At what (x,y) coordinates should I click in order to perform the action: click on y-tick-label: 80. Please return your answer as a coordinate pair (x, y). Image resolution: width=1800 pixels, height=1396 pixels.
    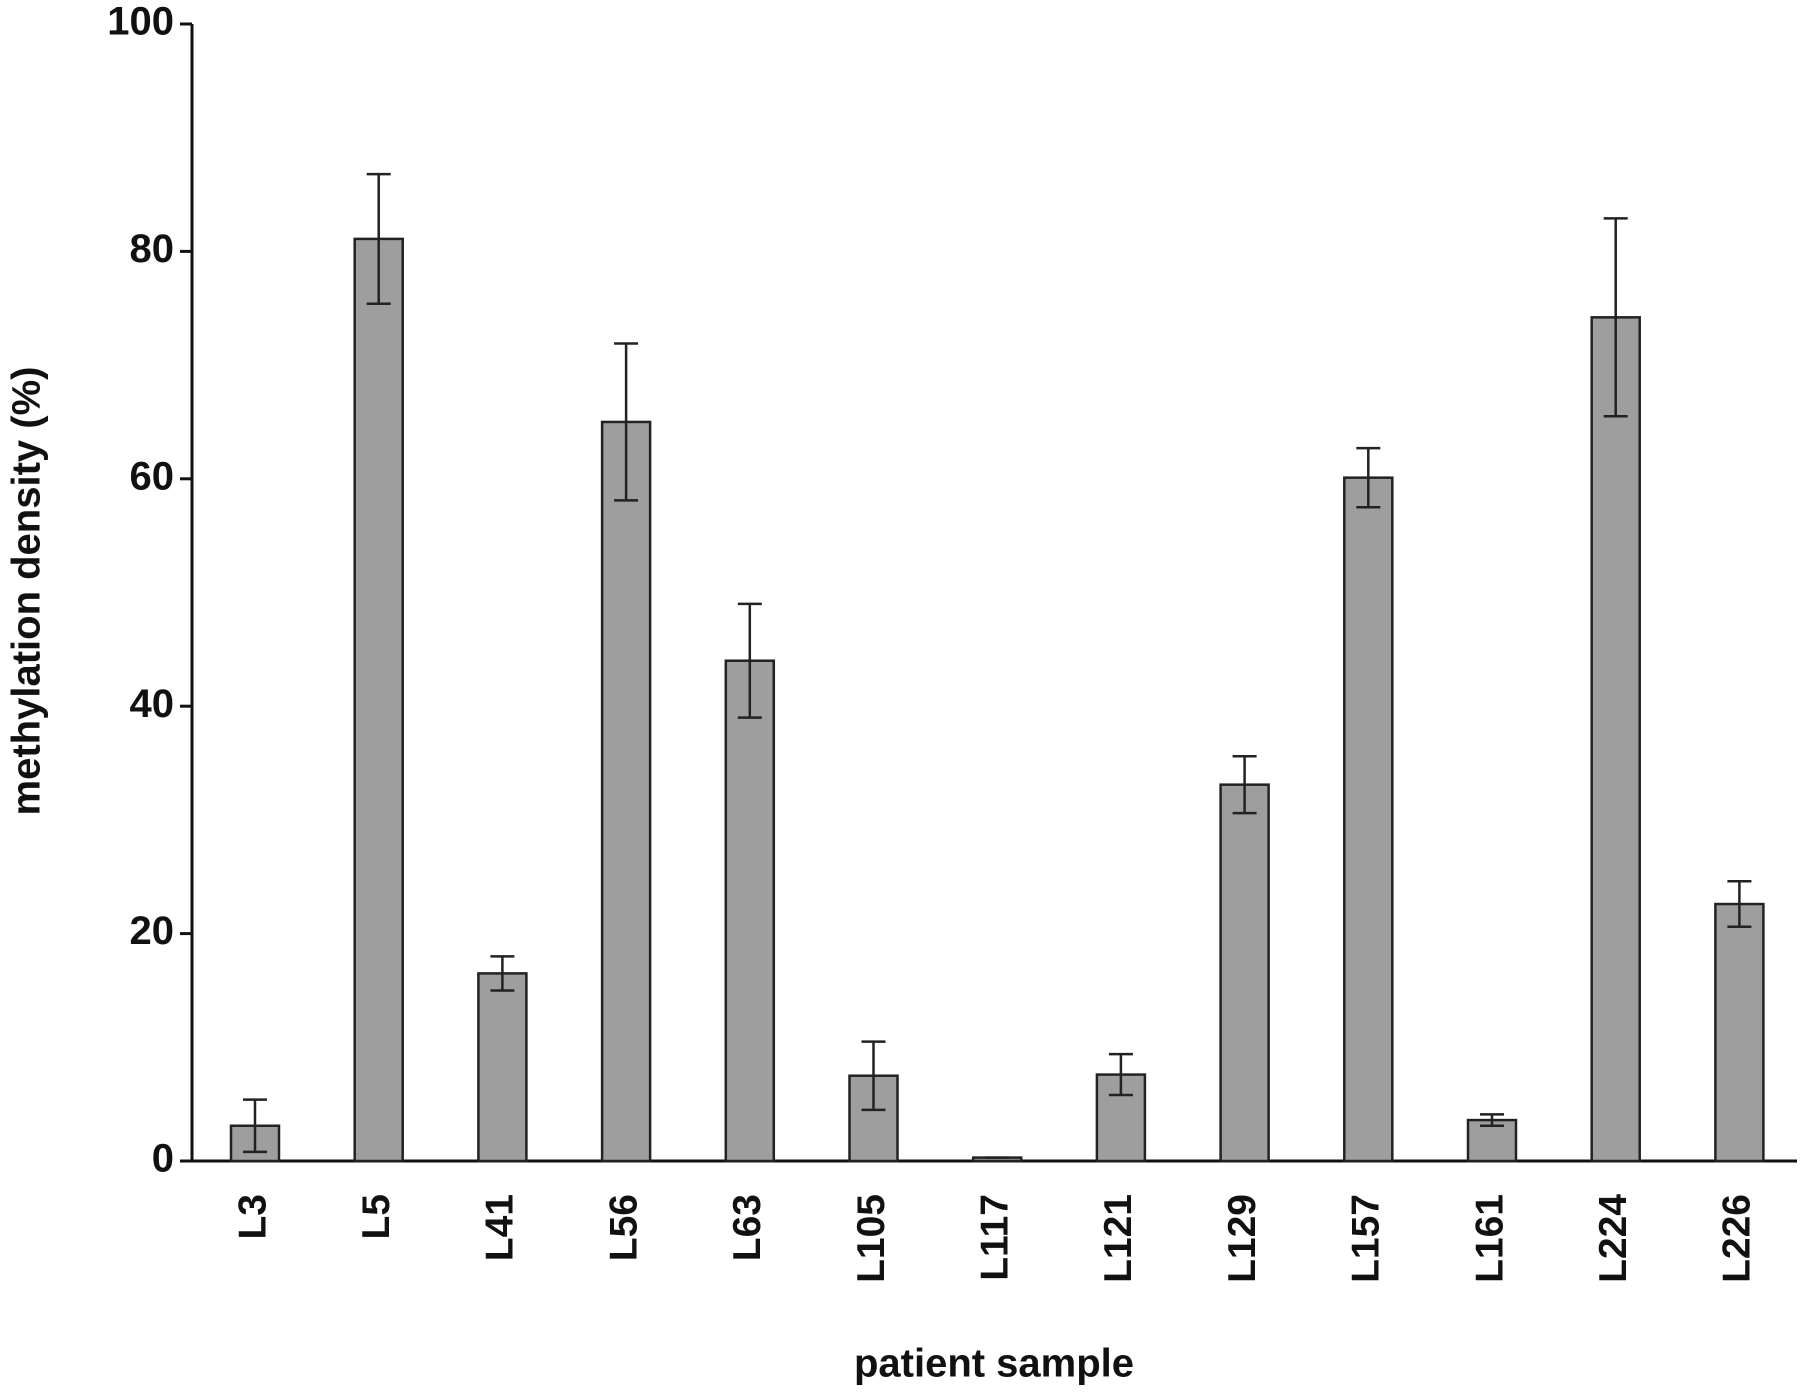
    Looking at the image, I should click on (152, 249).